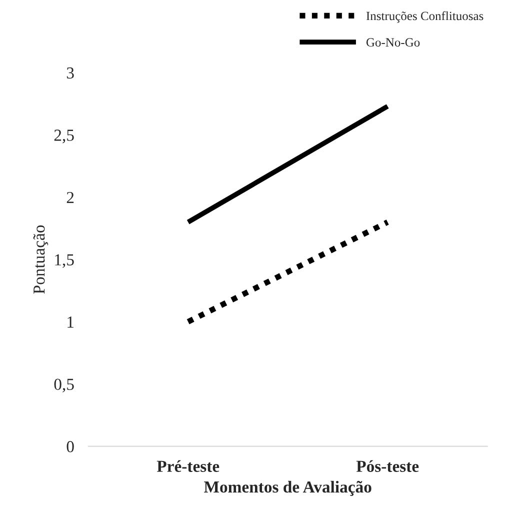  What do you see at coordinates (70, 446) in the screenshot?
I see `y-tick-label: 0` at bounding box center [70, 446].